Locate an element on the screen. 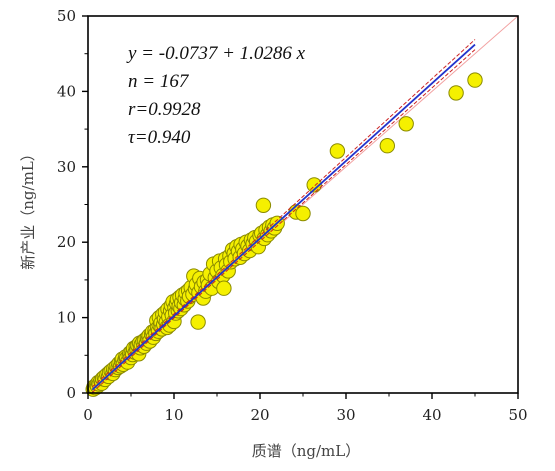  y-tick-label: 30 is located at coordinates (66, 167).